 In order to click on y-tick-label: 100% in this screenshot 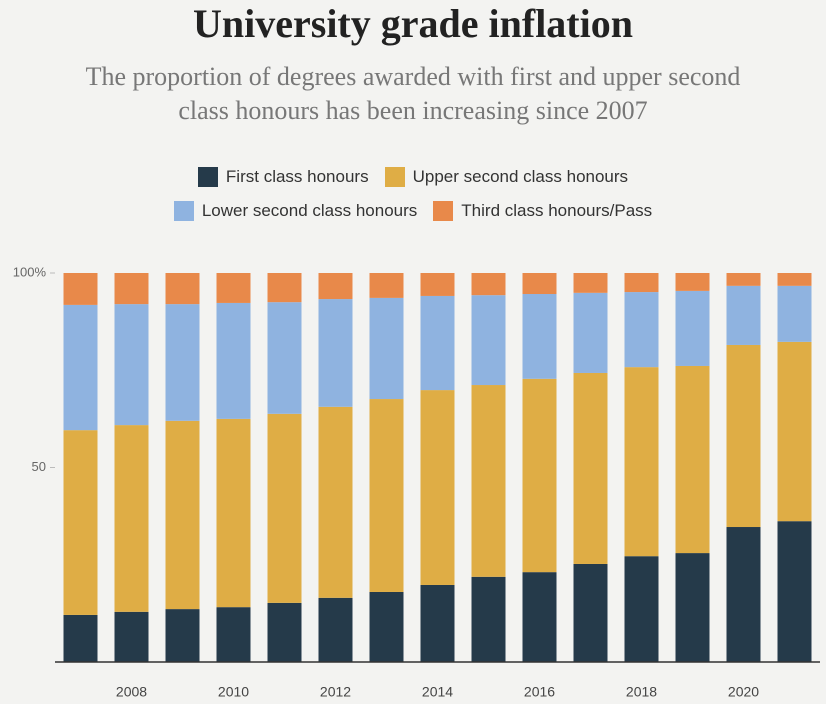, I will do `click(30, 271)`.